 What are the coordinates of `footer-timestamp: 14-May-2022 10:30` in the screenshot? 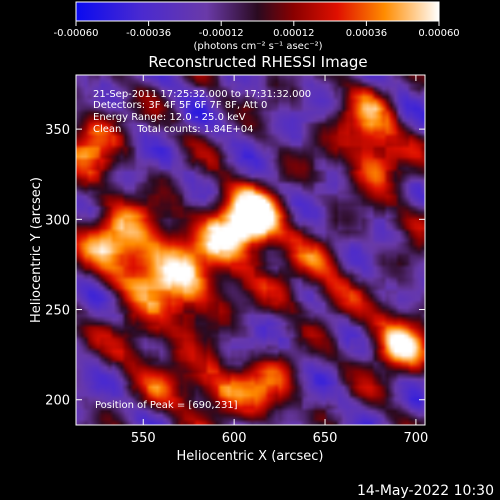 It's located at (425, 491).